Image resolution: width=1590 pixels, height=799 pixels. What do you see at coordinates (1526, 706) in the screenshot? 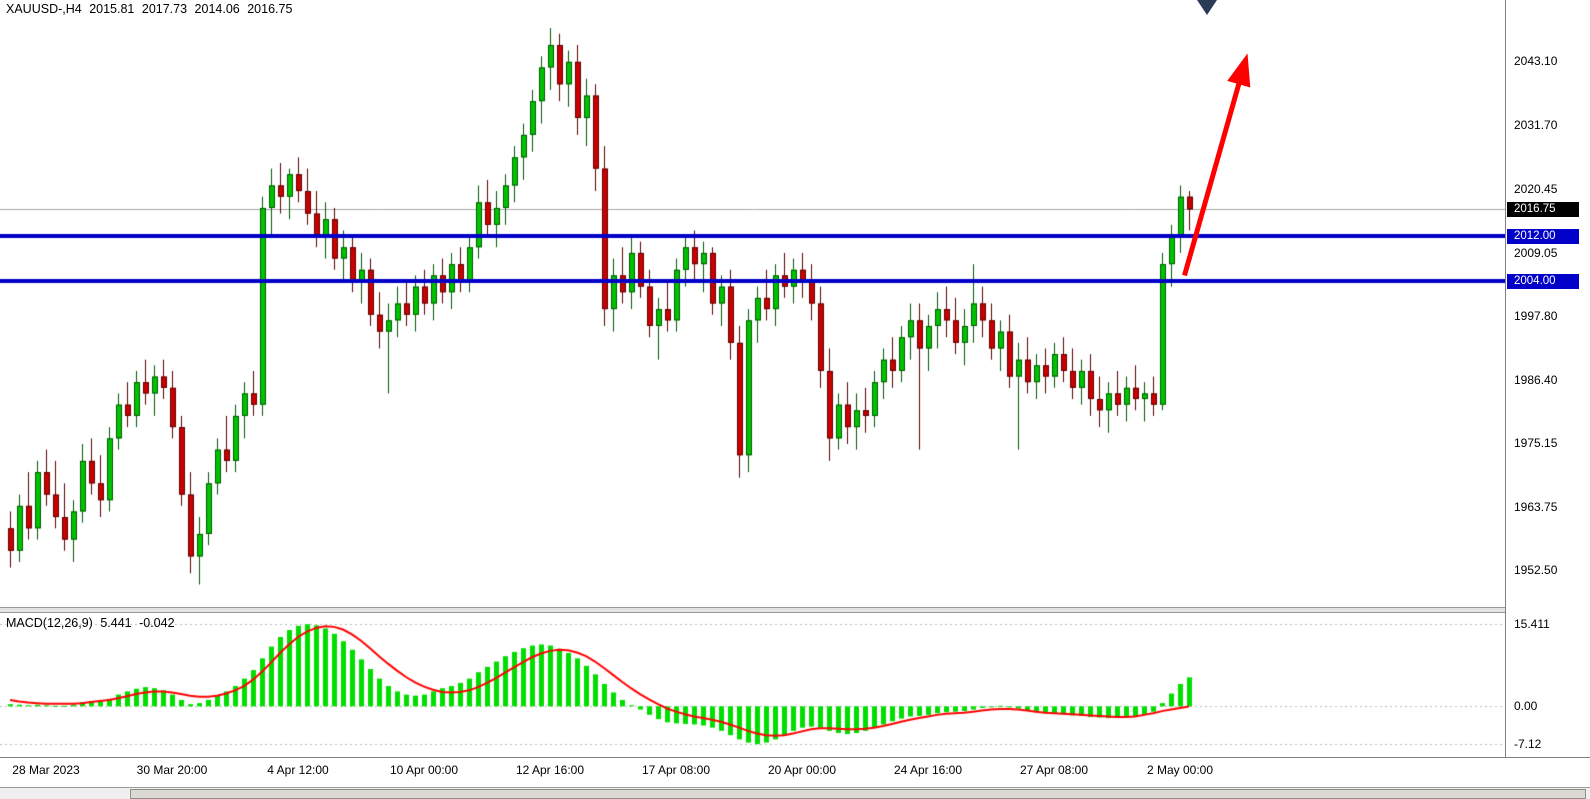
I see `macd-tick-label: 0.00` at bounding box center [1526, 706].